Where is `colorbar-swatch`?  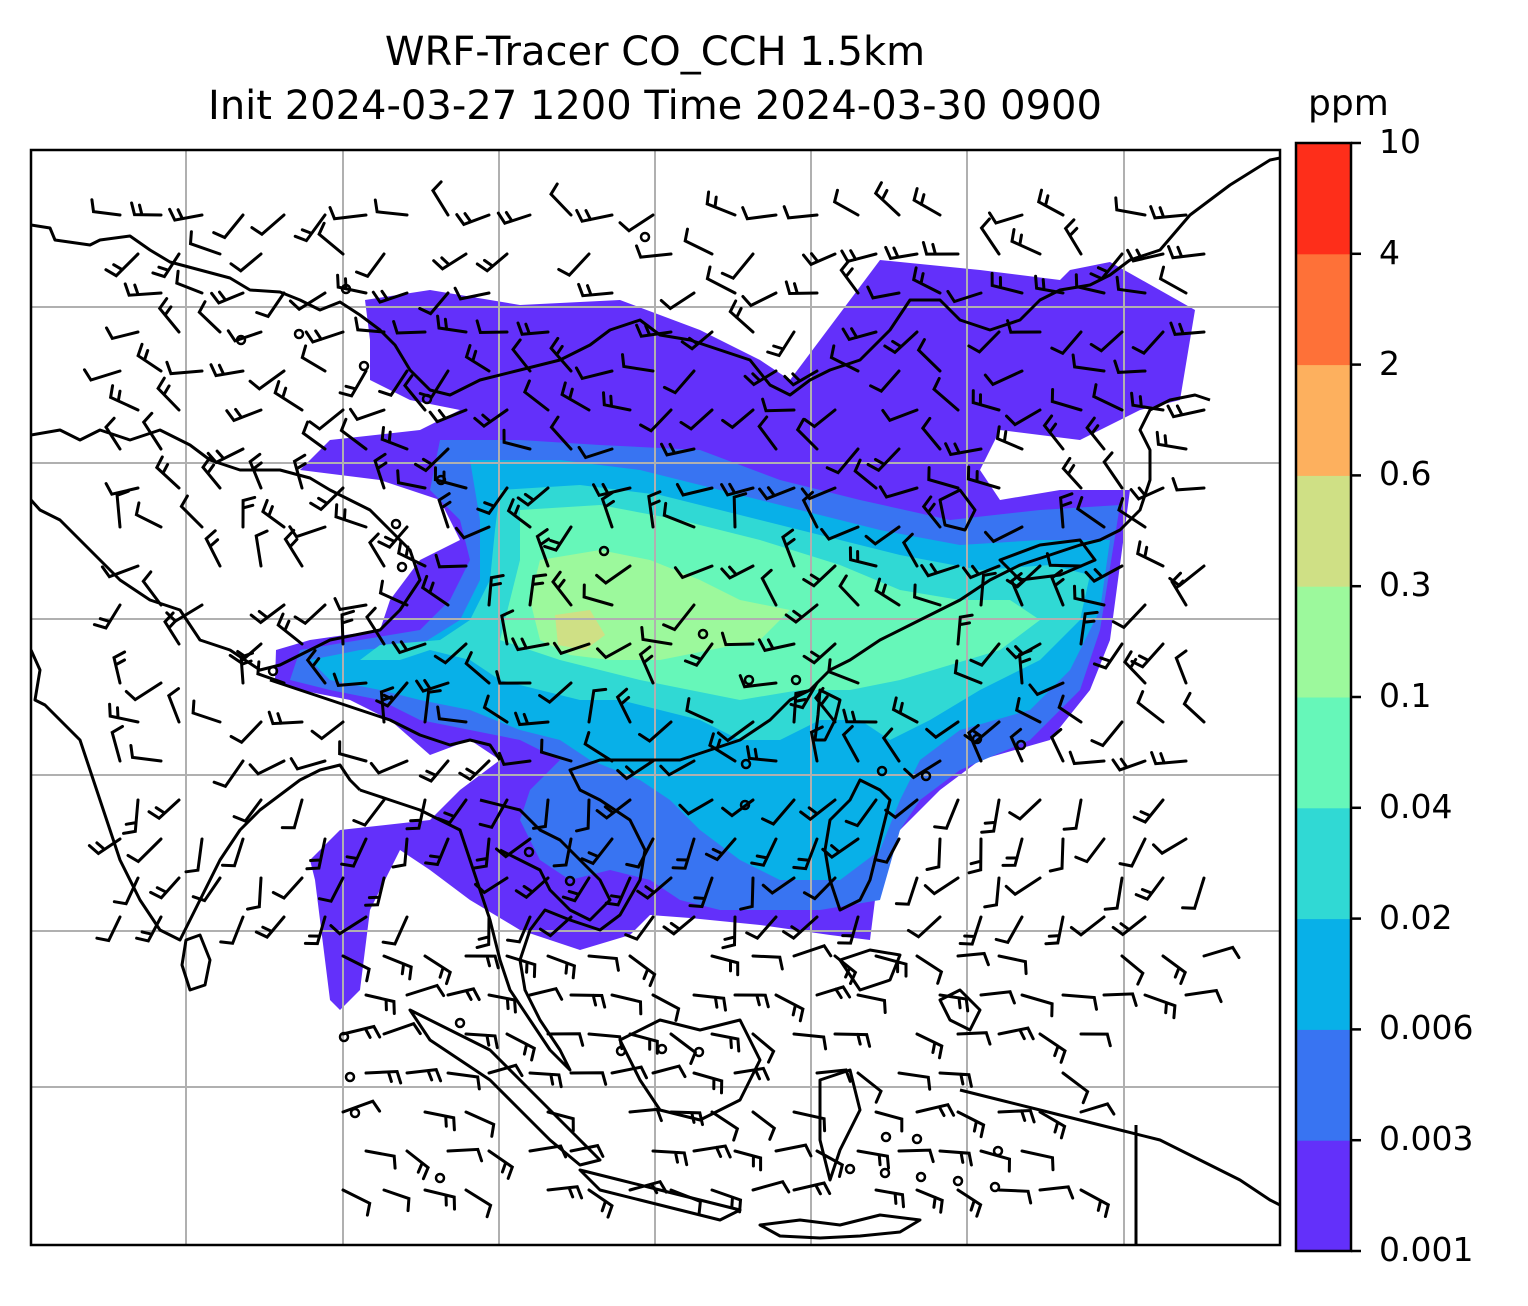
colorbar-swatch is located at coordinates (1323, 974).